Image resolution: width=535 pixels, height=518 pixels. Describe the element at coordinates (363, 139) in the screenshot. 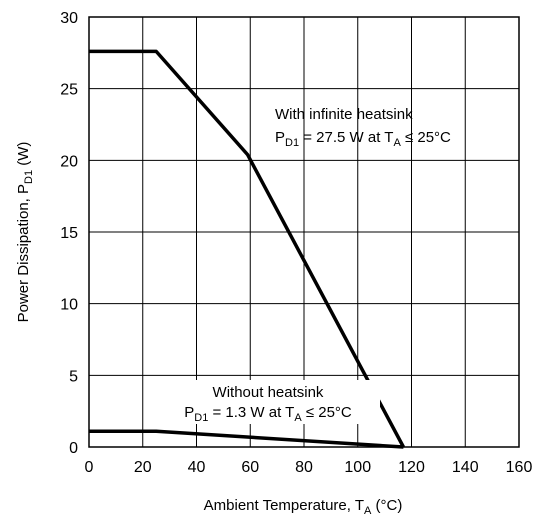

I see `annotation-infinite-line2: PD1 = 27.5 W at TA ≤ 25°C` at that location.